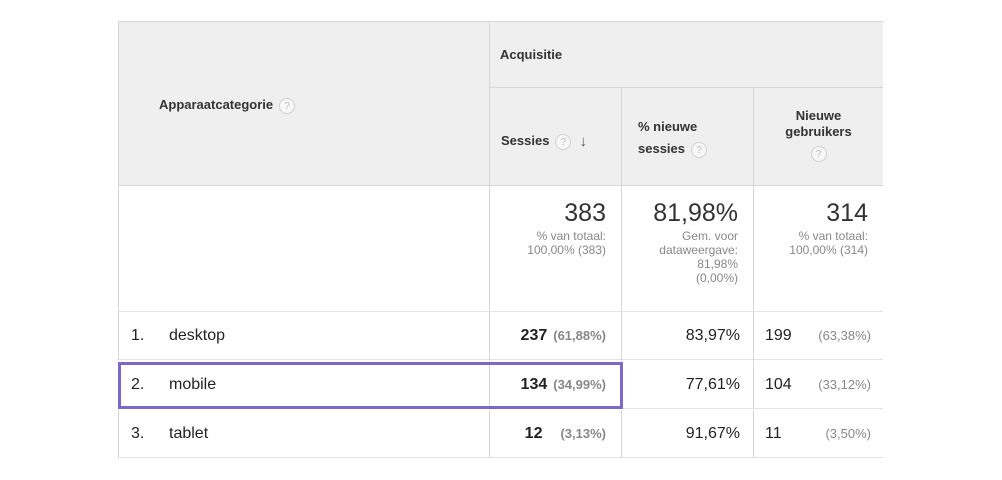 Image resolution: width=1002 pixels, height=480 pixels. Describe the element at coordinates (304, 336) in the screenshot. I see `row-dimension-cell: 1. desktop` at that location.